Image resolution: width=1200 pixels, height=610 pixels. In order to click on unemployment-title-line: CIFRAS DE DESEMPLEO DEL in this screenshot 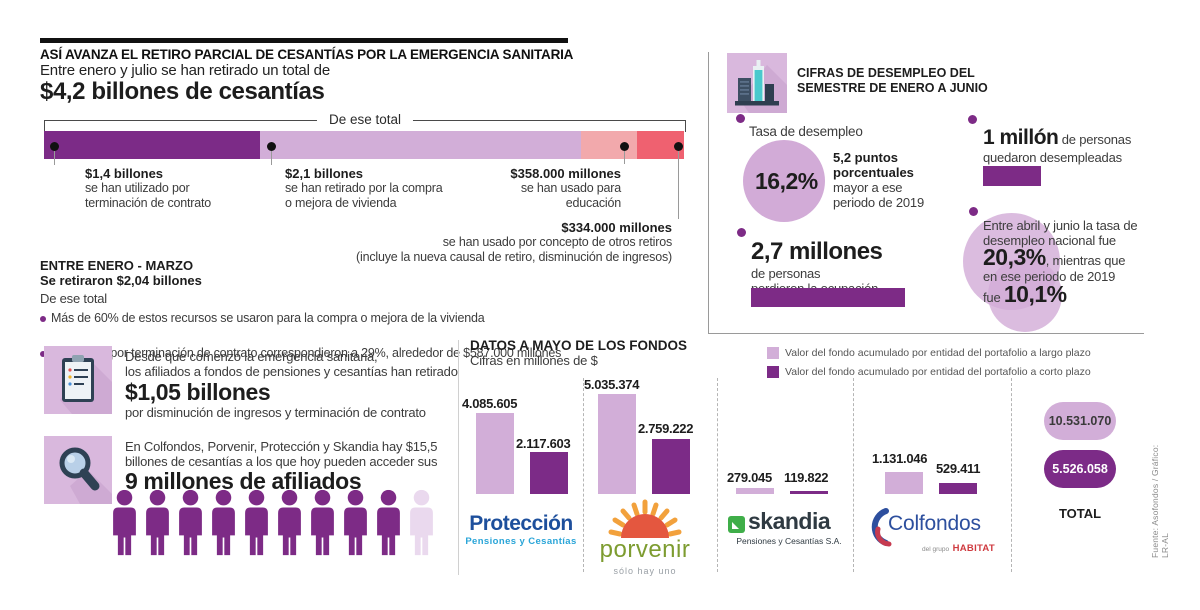, I will do `click(886, 73)`.